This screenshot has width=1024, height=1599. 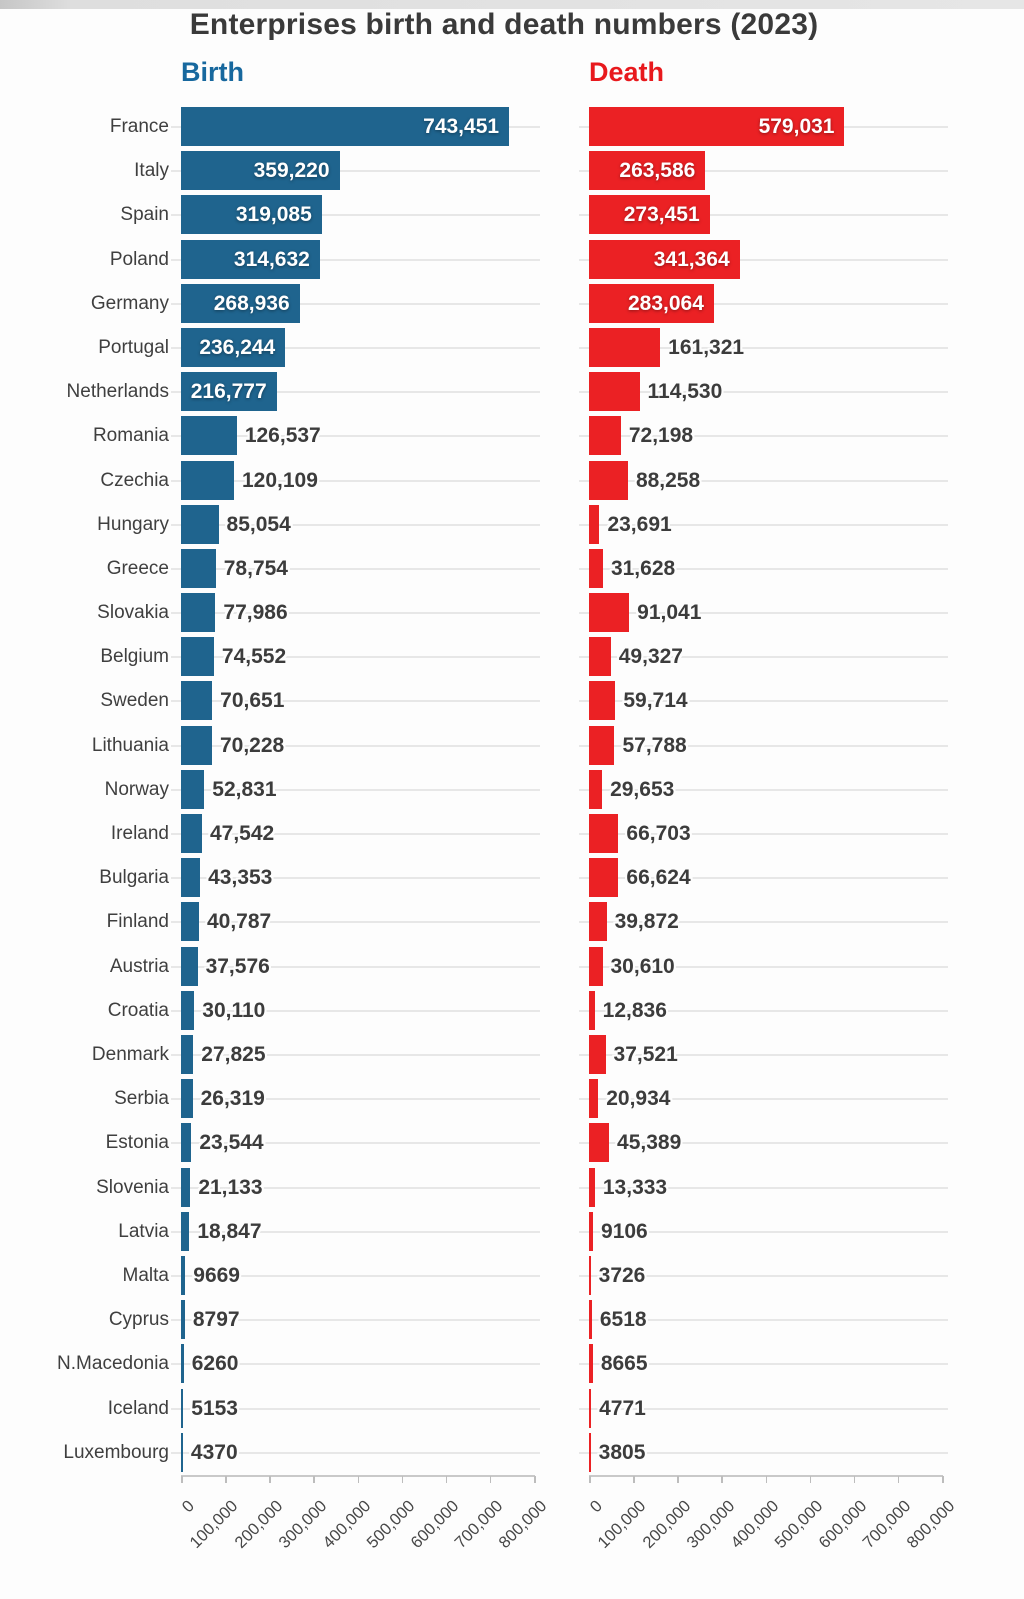 I want to click on value-label: 114,530, so click(x=685, y=392).